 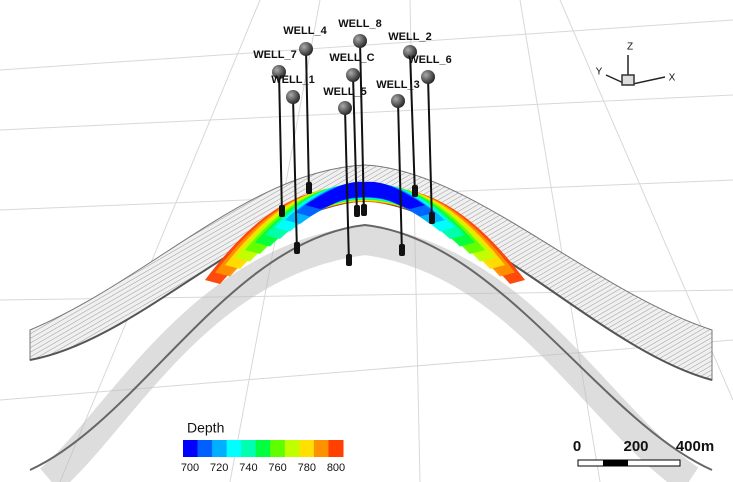 I want to click on well-label: WELL_8, so click(x=359, y=24).